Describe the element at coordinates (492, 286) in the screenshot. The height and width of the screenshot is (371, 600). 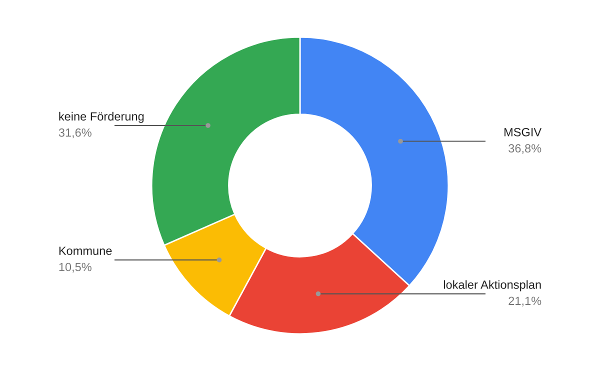
I see `slice-label: lokaler Aktionsplan` at that location.